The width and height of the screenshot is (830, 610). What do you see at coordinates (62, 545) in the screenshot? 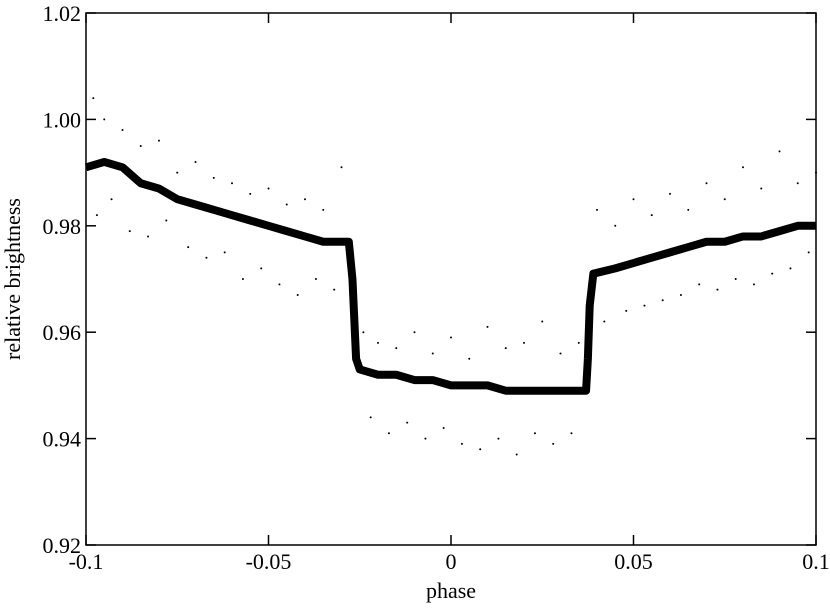
I see `y-tick-label: 0.92` at bounding box center [62, 545].